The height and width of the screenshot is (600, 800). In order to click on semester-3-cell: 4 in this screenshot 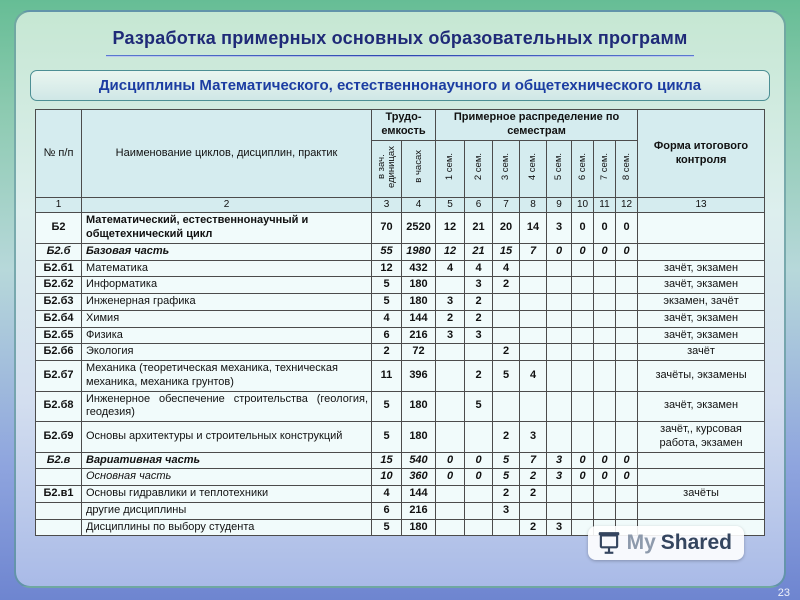, I will do `click(506, 268)`.